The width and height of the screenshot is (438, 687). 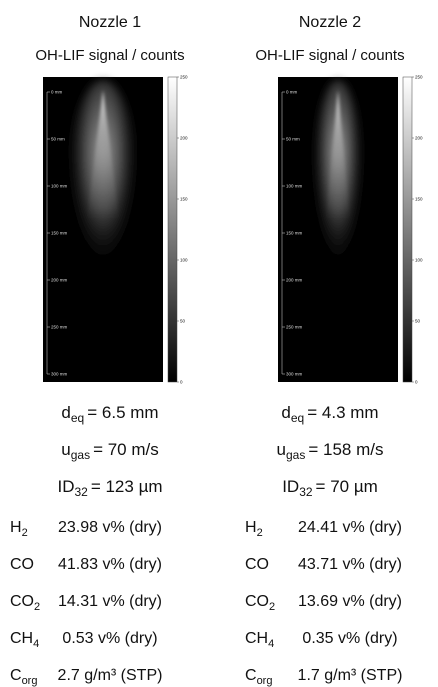 What do you see at coordinates (330, 22) in the screenshot?
I see `panel-title: Nozzle 2` at bounding box center [330, 22].